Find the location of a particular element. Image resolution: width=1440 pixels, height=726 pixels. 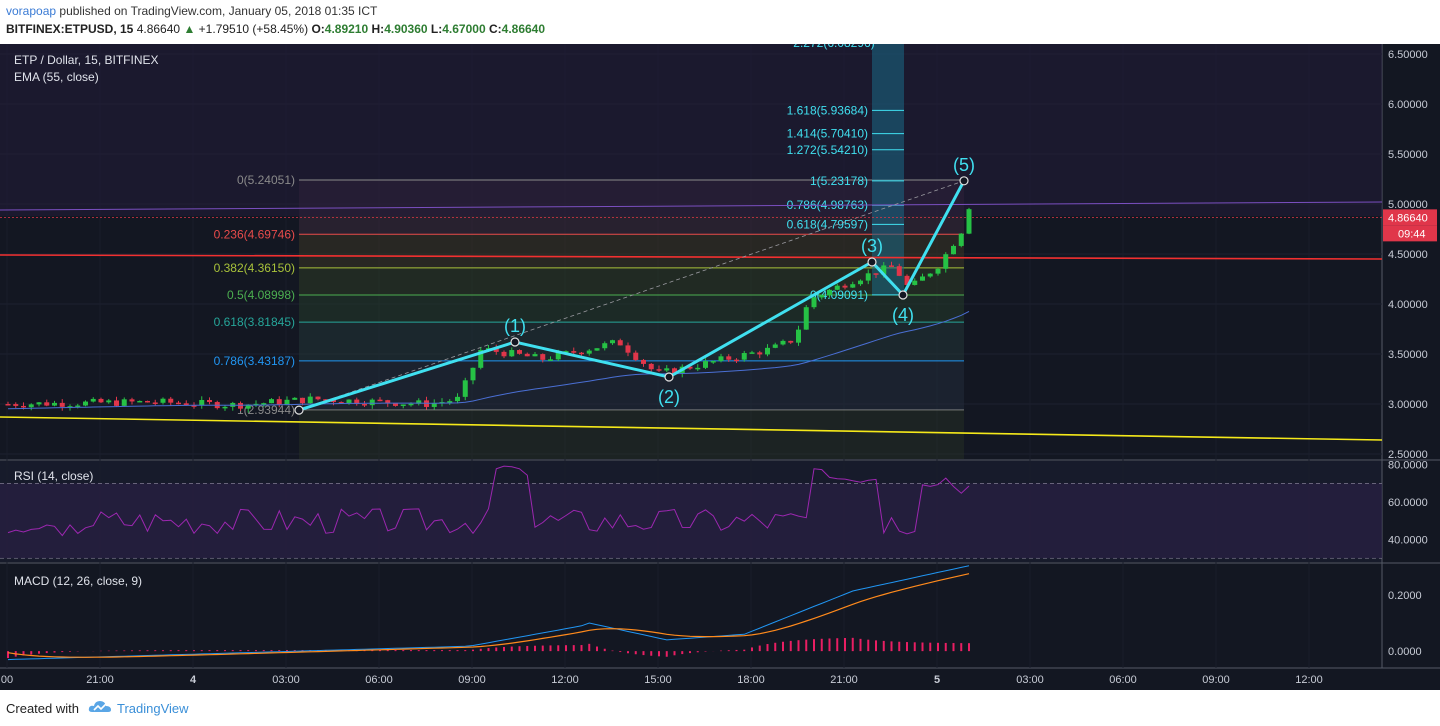

cut-off-label: 2.272(6.08296) is located at coordinates (833, 47).